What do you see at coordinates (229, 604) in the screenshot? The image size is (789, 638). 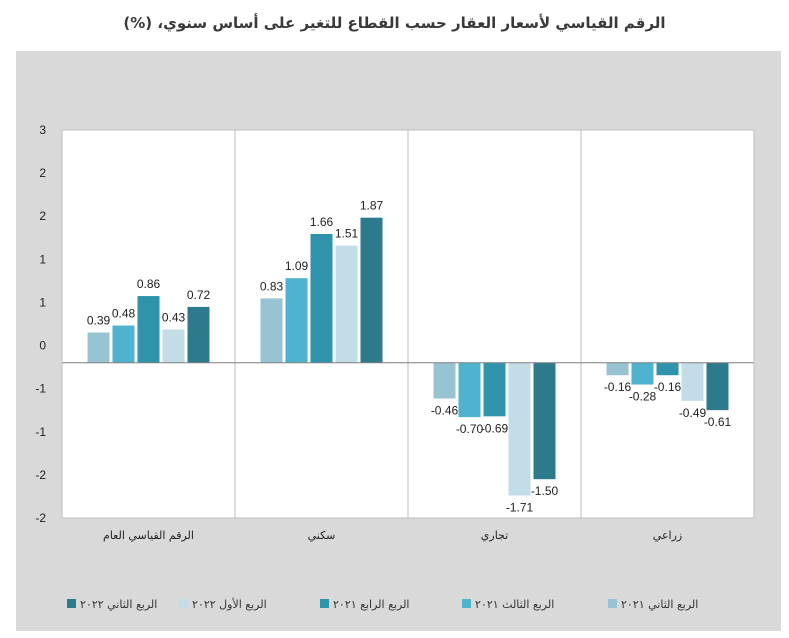 I see `legend-label: الربع الأول ٢٠٢٢` at bounding box center [229, 604].